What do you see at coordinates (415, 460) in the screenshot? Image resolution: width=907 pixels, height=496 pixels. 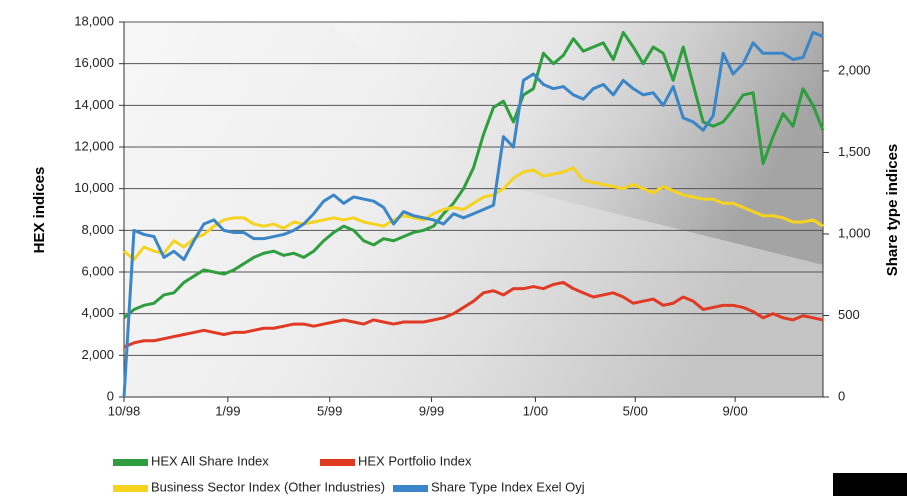 I see `legend-label: HEX Portfolio Index` at bounding box center [415, 460].